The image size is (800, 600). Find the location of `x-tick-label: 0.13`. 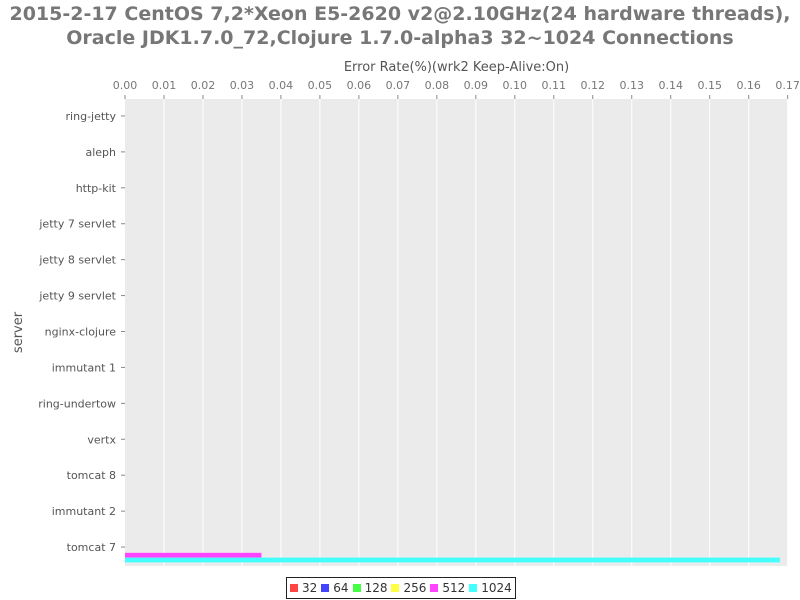

x-tick-label: 0.13 is located at coordinates (631, 85).